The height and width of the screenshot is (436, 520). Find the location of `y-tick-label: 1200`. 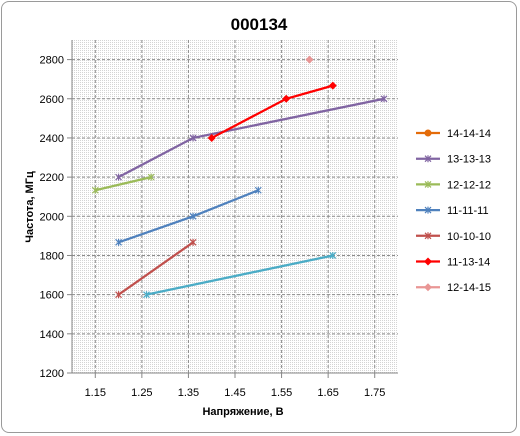

y-tick-label: 1200 is located at coordinates (52, 374).